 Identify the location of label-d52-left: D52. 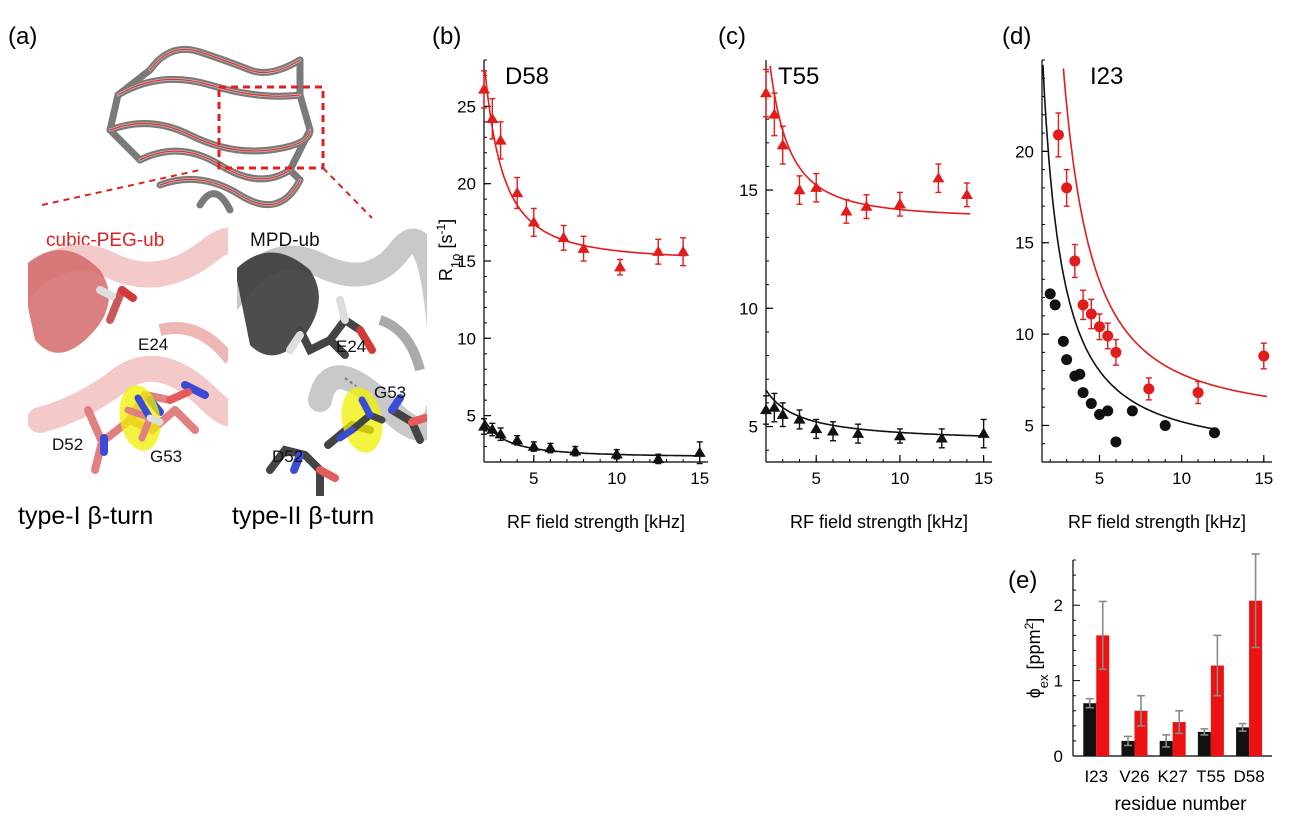
(67, 444).